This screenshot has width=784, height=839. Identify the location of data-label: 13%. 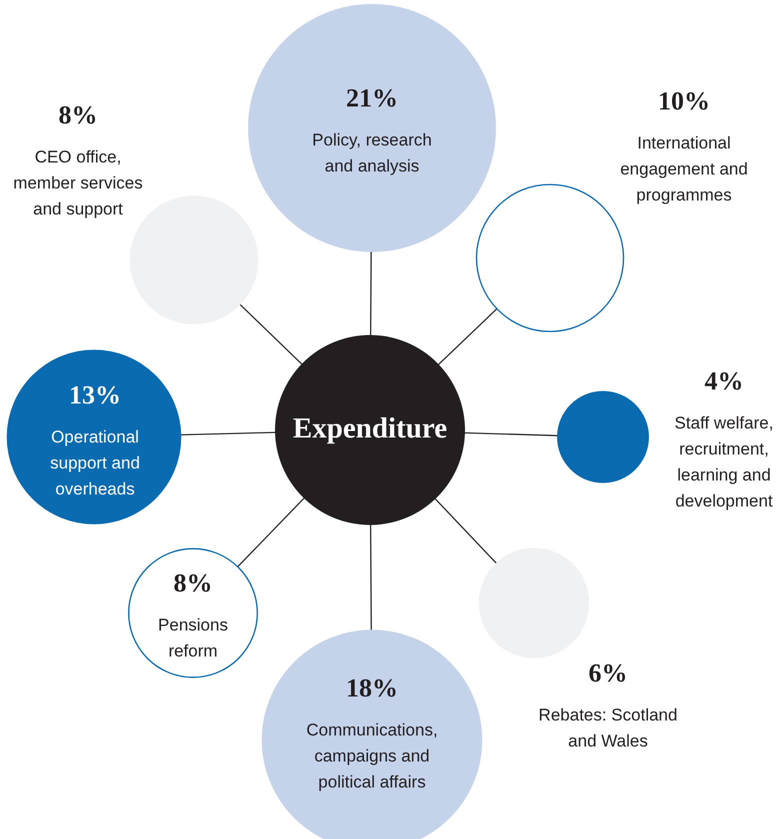
(95, 395).